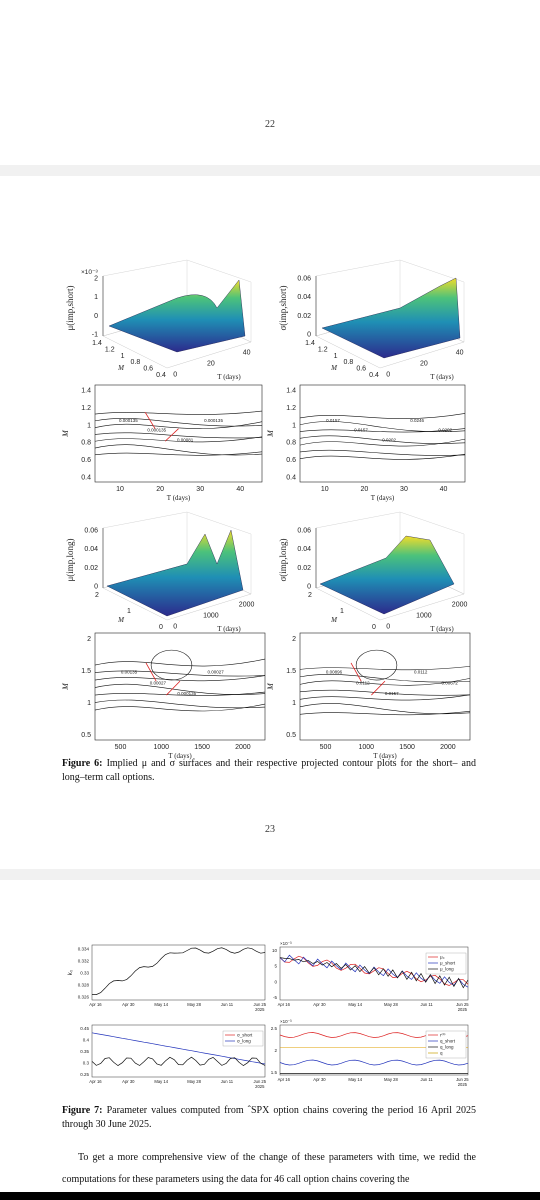 The width and height of the screenshot is (540, 1200). Describe the element at coordinates (355, 1079) in the screenshot. I see `x-tick-label: May 14` at that location.